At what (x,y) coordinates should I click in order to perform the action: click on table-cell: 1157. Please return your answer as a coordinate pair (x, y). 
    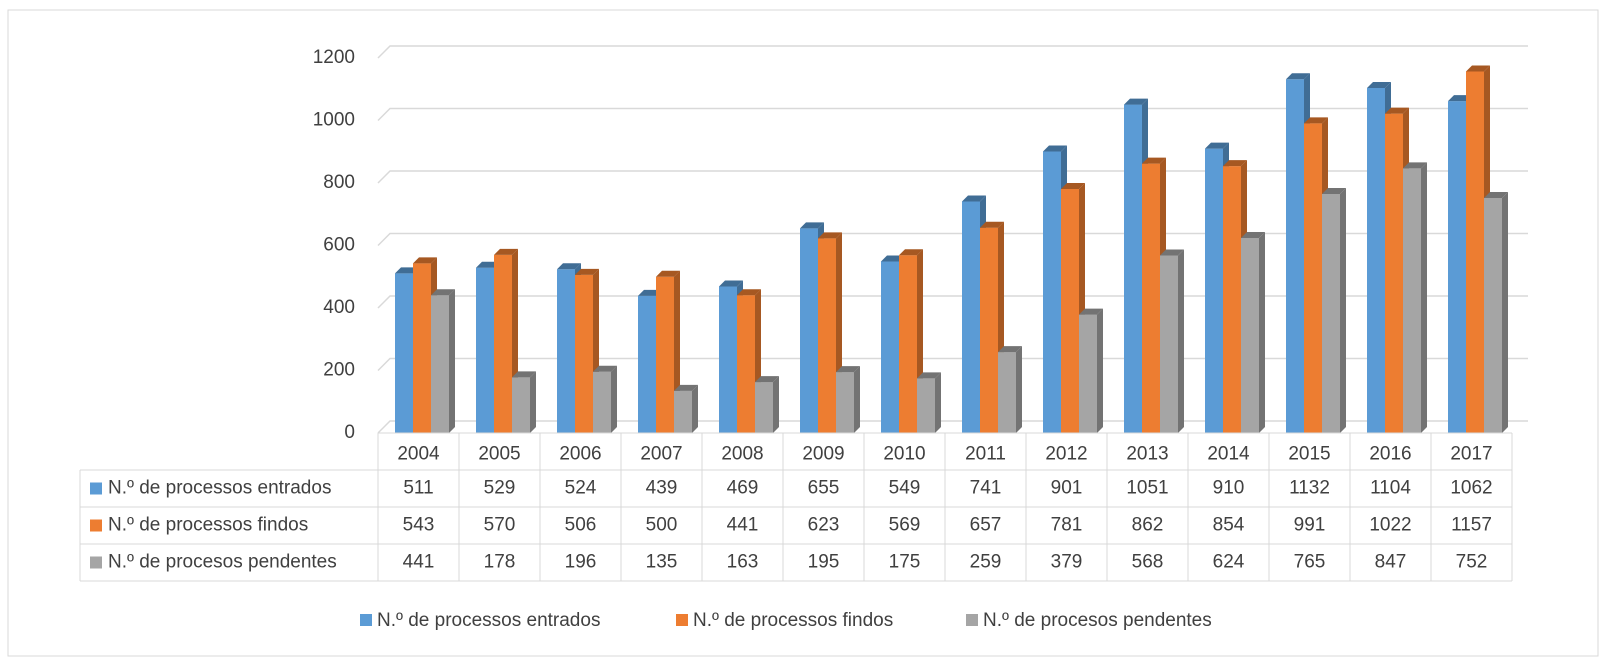
    Looking at the image, I should click on (1471, 525).